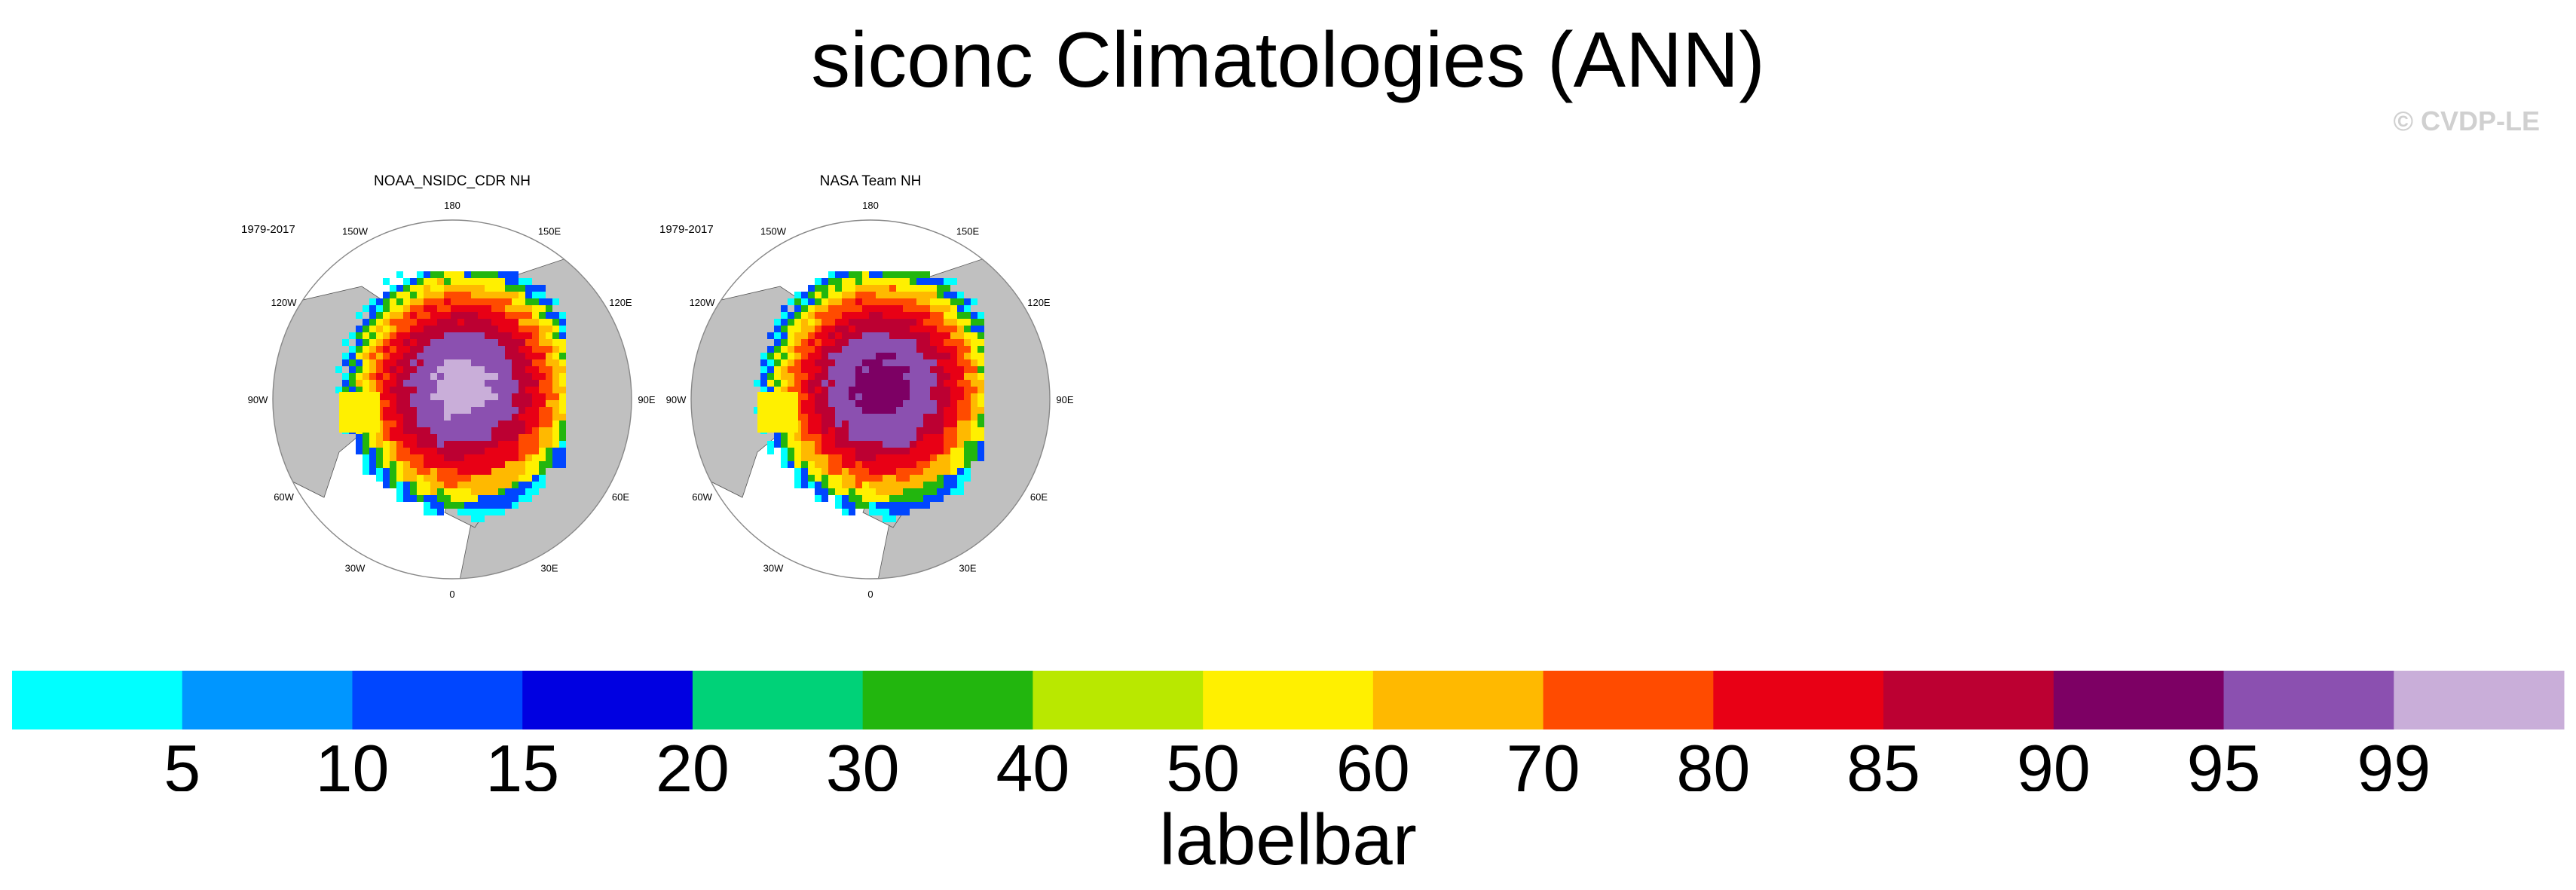 This screenshot has height=890, width=2576. Describe the element at coordinates (550, 232) in the screenshot. I see `longitude-label: 150E` at that location.